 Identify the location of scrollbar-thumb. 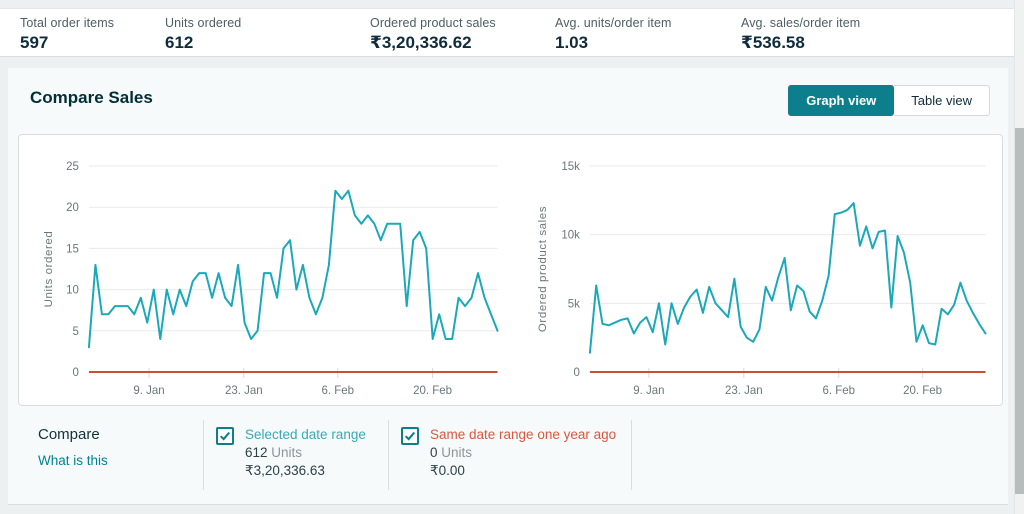
(1019, 311).